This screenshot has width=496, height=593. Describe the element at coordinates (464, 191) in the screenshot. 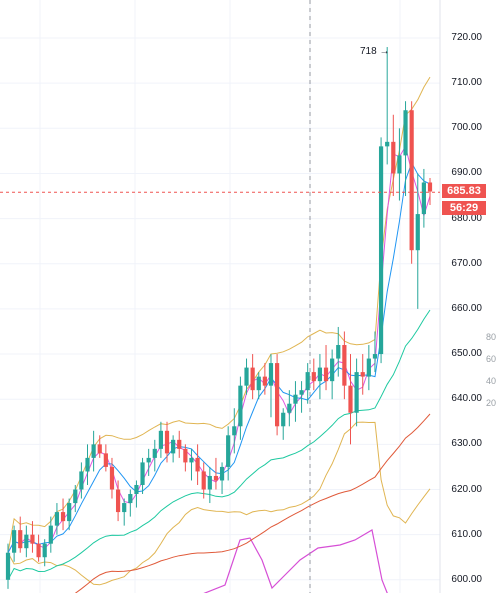

I see `last-price-tag: 685.83` at that location.